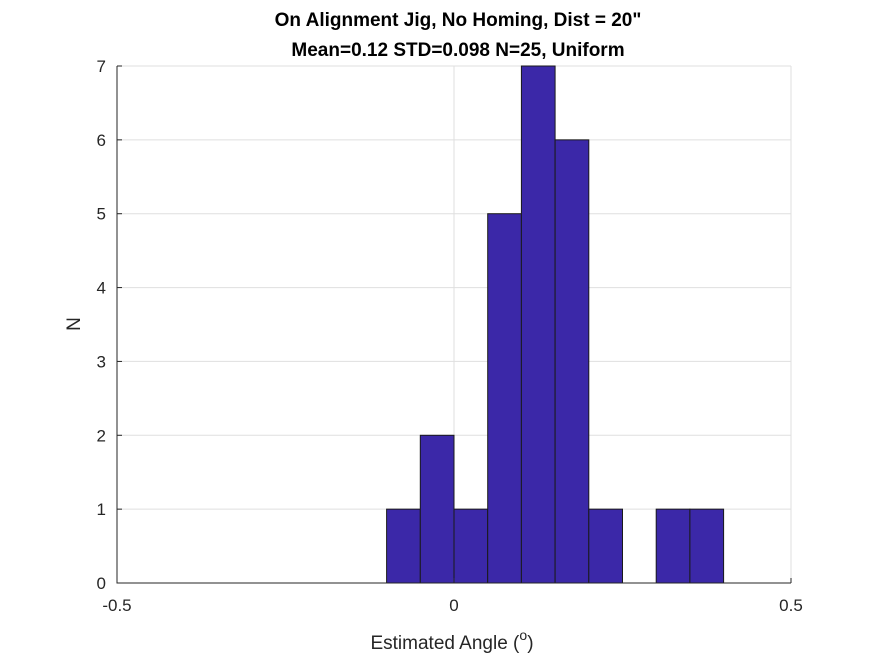 This screenshot has width=875, height=656. I want to click on chart-title-line-1: On Alignment Jig, No Homing, Dist = 20", so click(458, 20).